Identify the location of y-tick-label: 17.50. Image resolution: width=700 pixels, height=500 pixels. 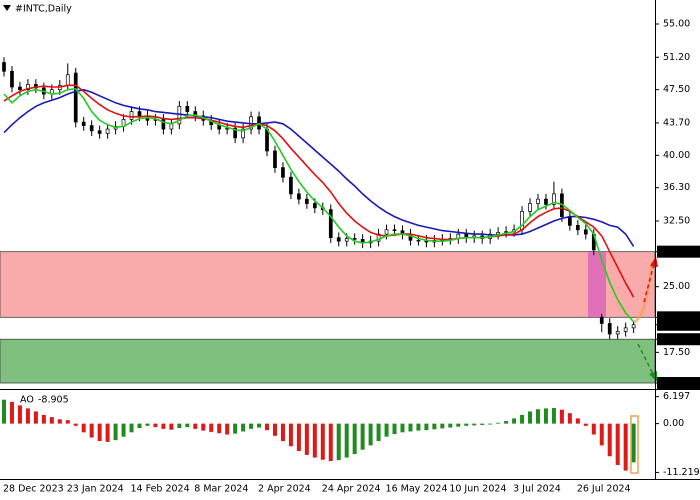
(676, 352).